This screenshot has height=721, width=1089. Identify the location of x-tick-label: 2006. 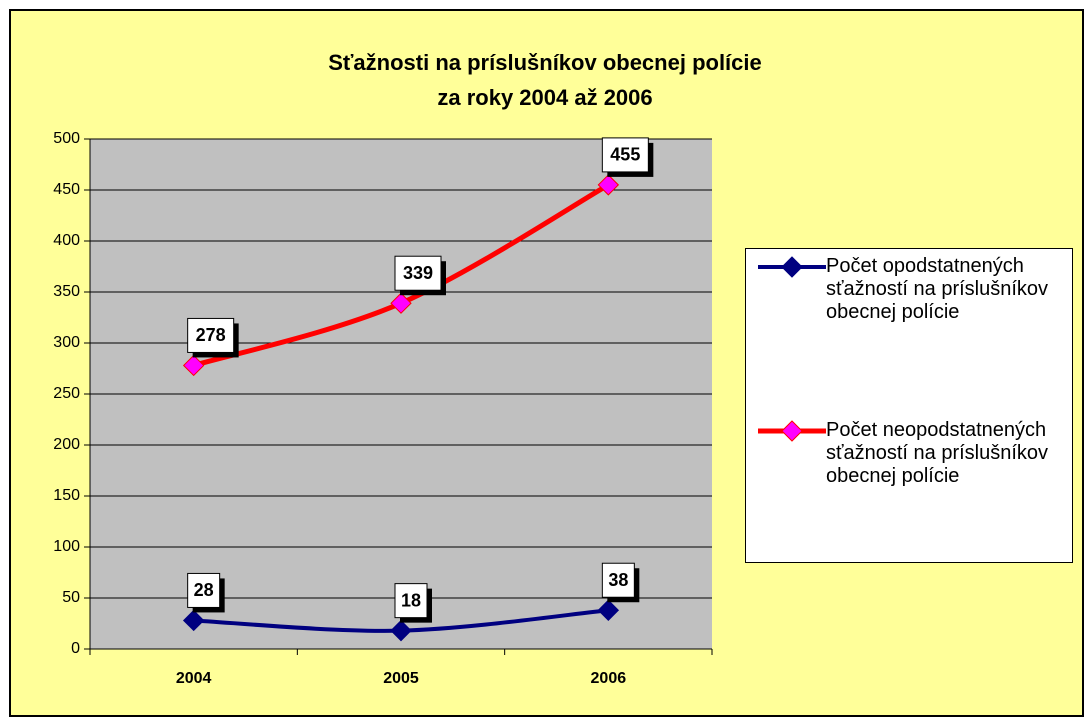
(609, 678).